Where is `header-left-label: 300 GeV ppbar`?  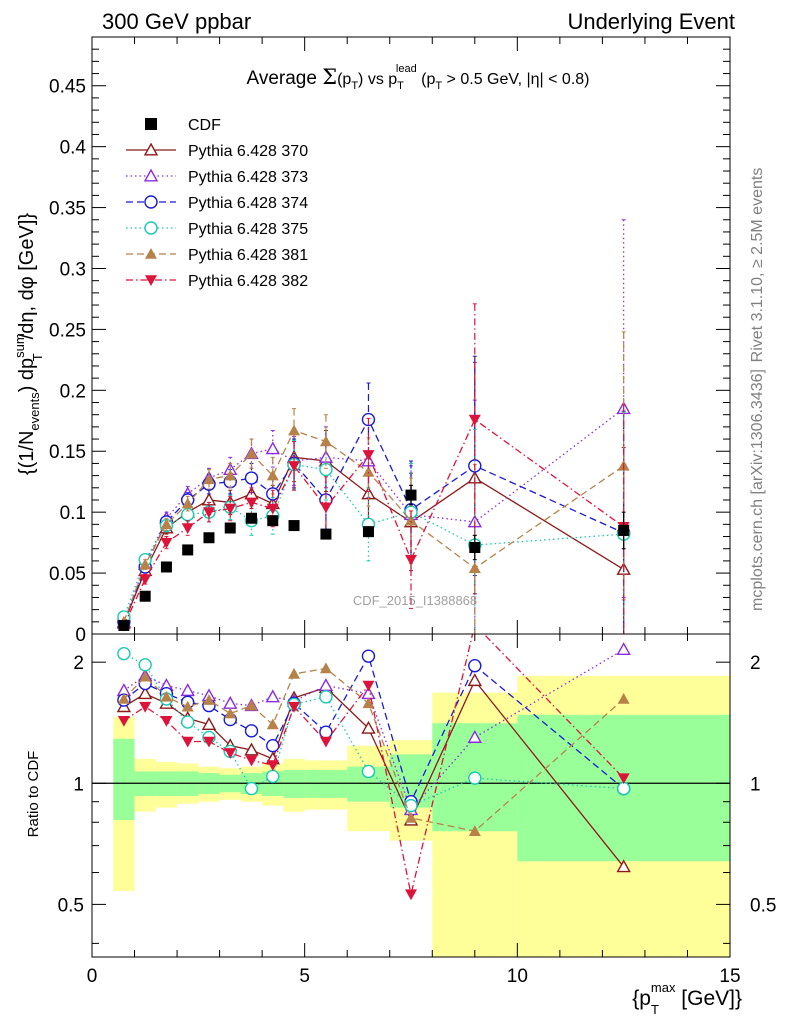 header-left-label: 300 GeV ppbar is located at coordinates (176, 21).